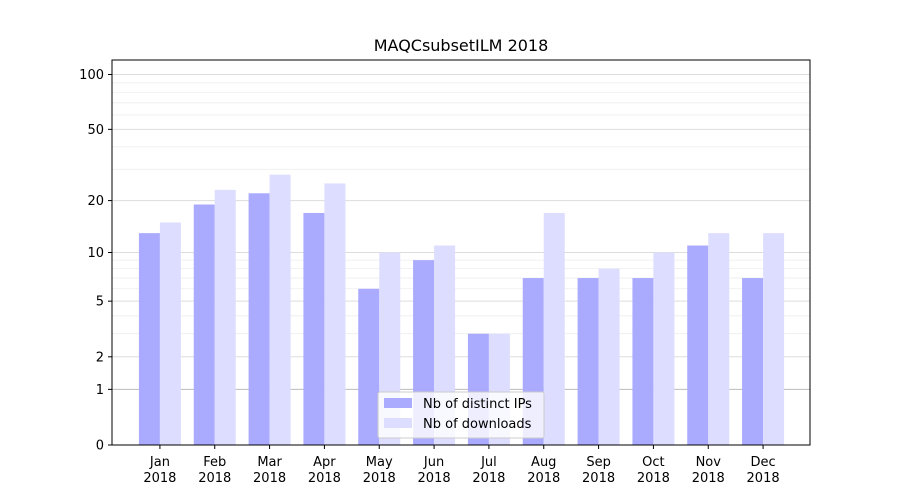 Image resolution: width=900 pixels, height=500 pixels. Describe the element at coordinates (708, 470) in the screenshot. I see `x-tick-label: Nov 2018` at that location.